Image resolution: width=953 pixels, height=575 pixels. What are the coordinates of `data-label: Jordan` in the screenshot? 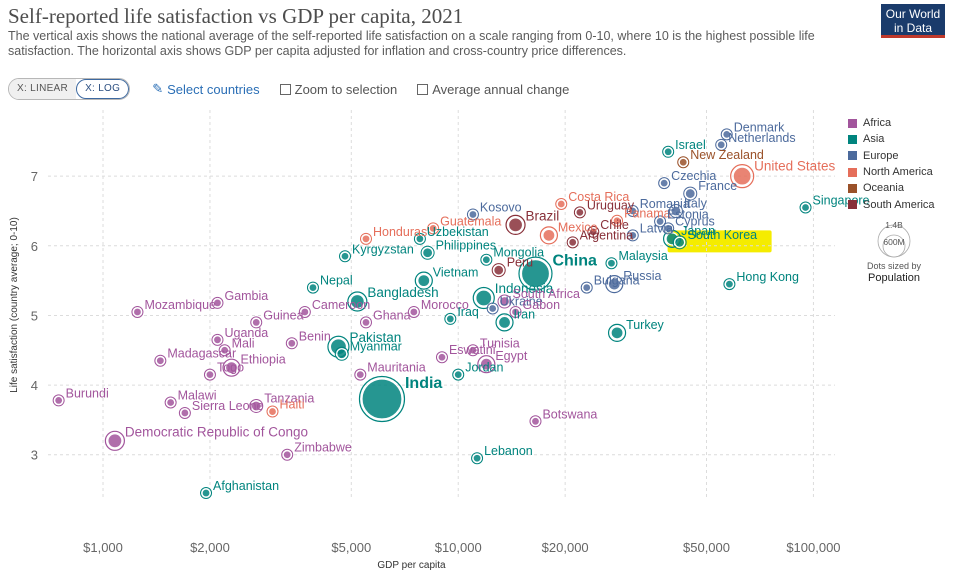 It's located at (484, 368).